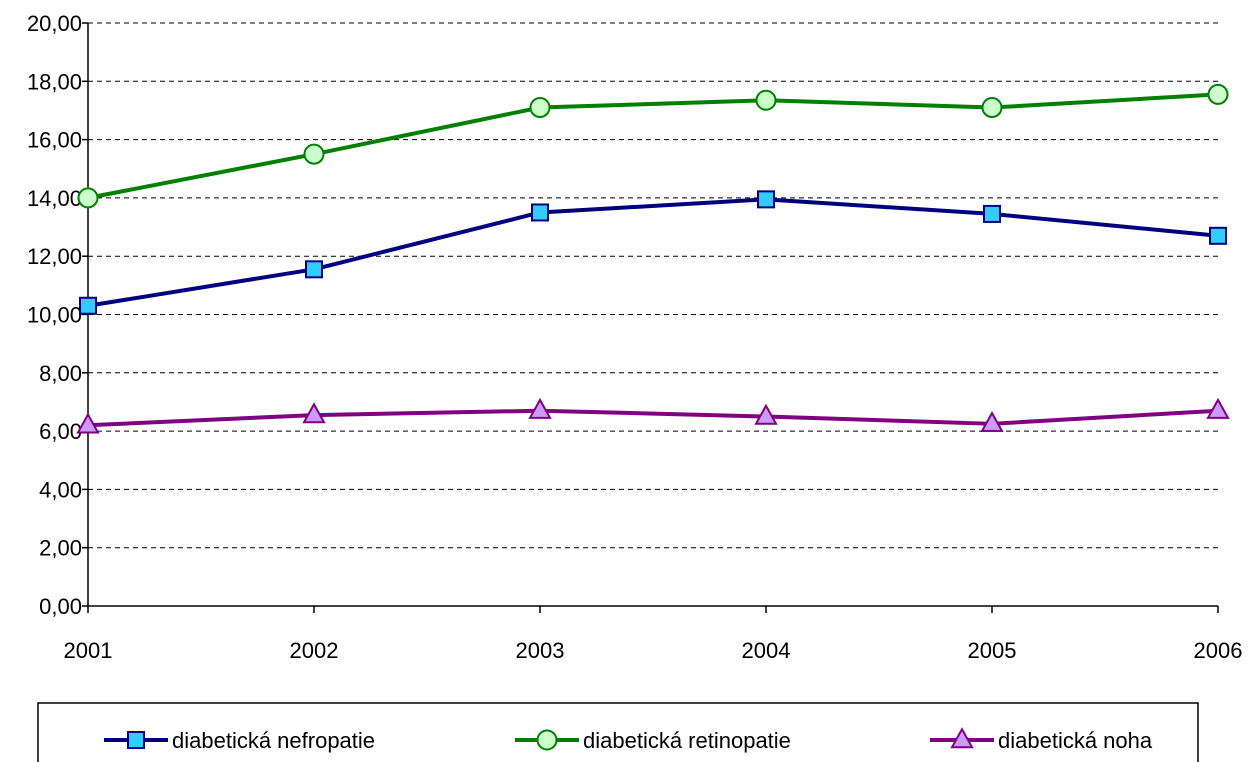  Describe the element at coordinates (54, 256) in the screenshot. I see `y-tick-label: 12,00` at that location.